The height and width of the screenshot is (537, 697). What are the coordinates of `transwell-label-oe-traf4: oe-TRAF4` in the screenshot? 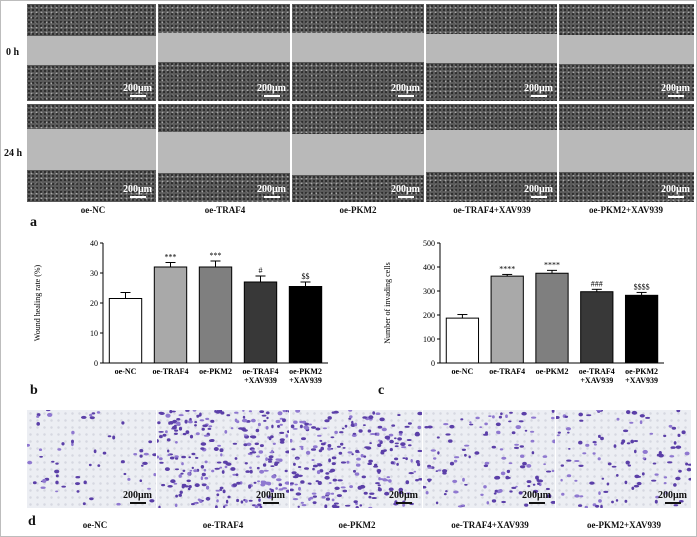 It's located at (223, 525).